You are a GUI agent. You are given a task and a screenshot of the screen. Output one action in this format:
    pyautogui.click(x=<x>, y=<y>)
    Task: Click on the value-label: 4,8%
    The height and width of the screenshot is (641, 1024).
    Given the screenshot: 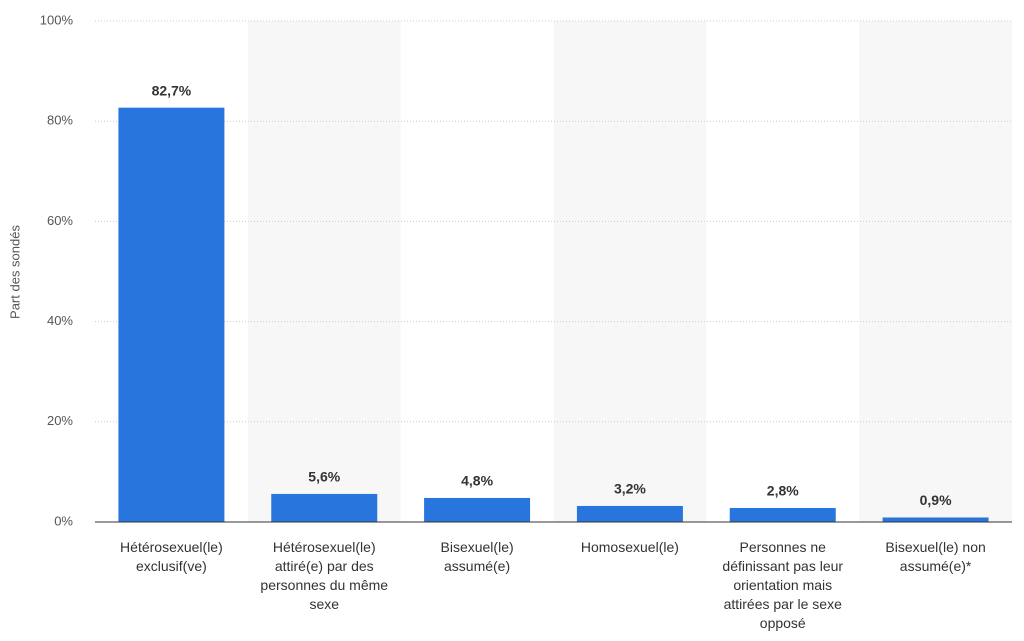 What is the action you would take?
    pyautogui.click(x=477, y=481)
    